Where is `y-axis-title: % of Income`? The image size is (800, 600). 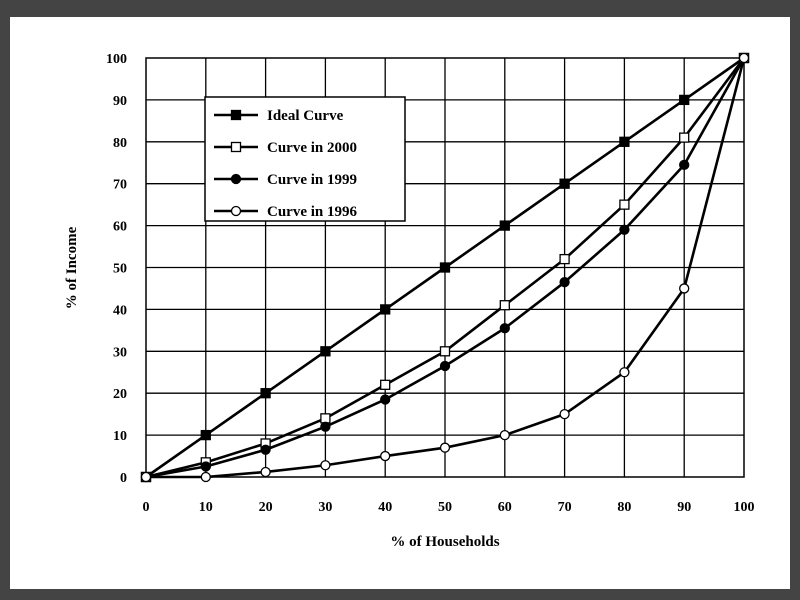
y-axis-title: % of Income is located at coordinates (72, 267).